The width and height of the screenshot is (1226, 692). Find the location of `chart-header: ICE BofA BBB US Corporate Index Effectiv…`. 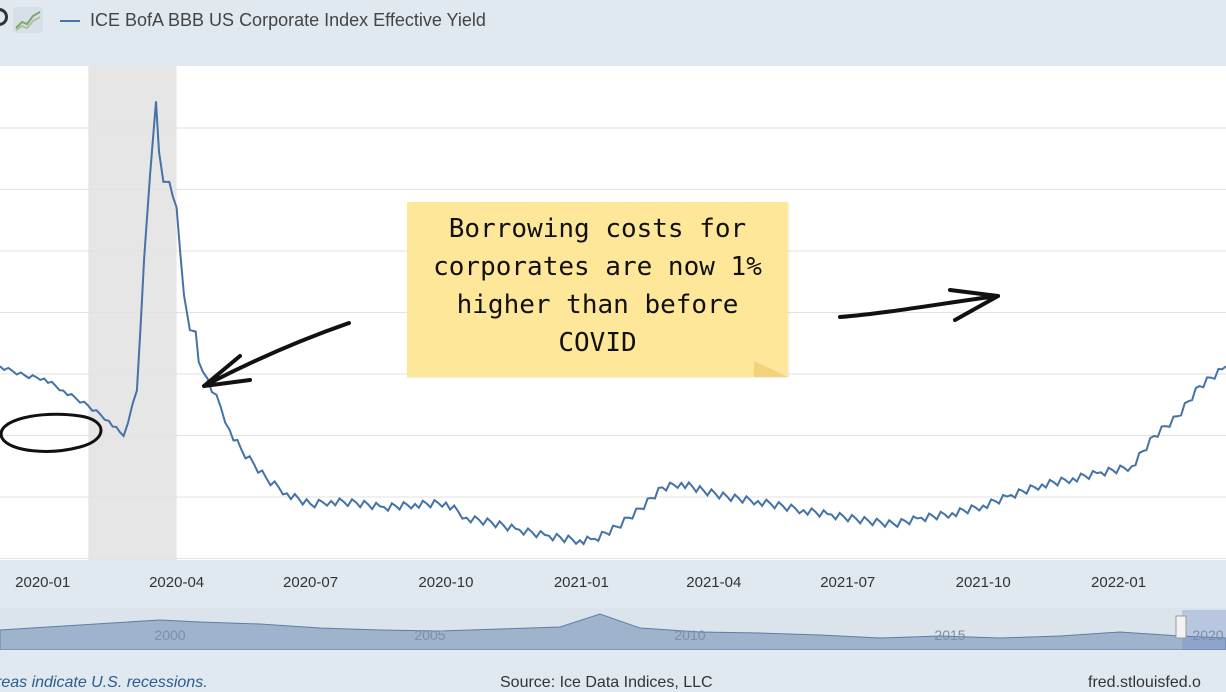

chart-header: ICE BofA BBB US Corporate Index Effectiv… is located at coordinates (613, 33).